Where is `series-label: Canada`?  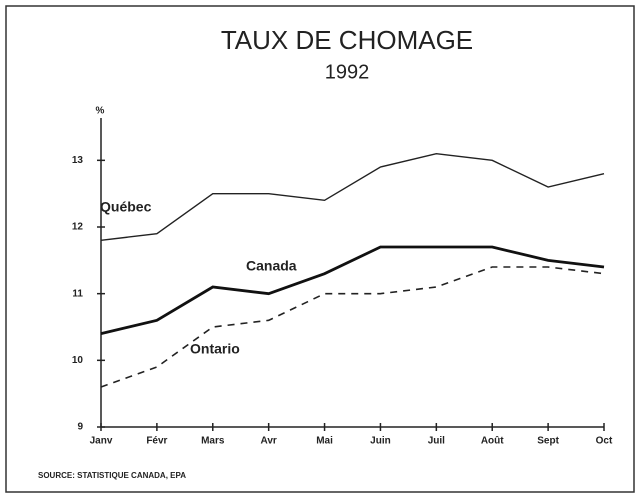
series-label: Canada is located at coordinates (271, 266).